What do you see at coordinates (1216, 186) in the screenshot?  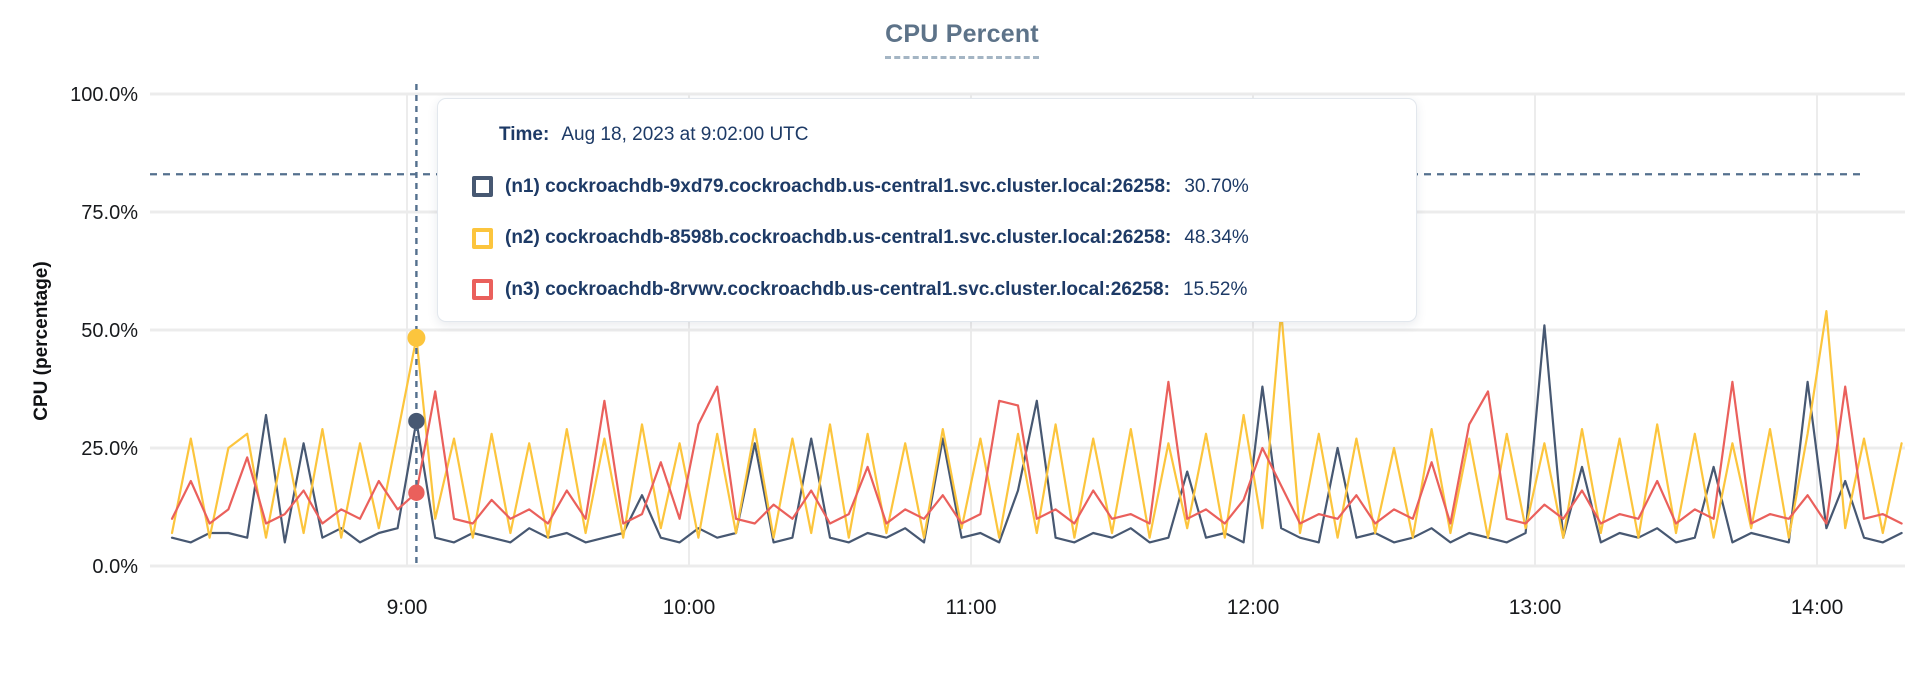 I see `series-n1-value: 30.70%` at bounding box center [1216, 186].